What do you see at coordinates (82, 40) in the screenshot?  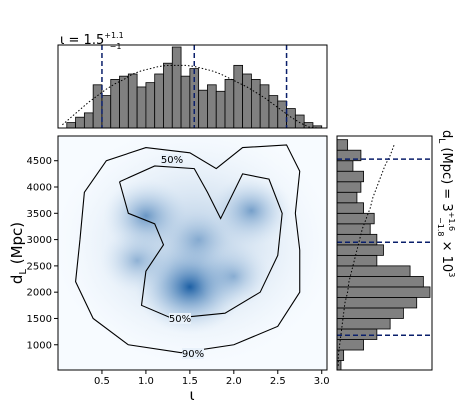 I see `title-main: ι = 1.5` at bounding box center [82, 40].